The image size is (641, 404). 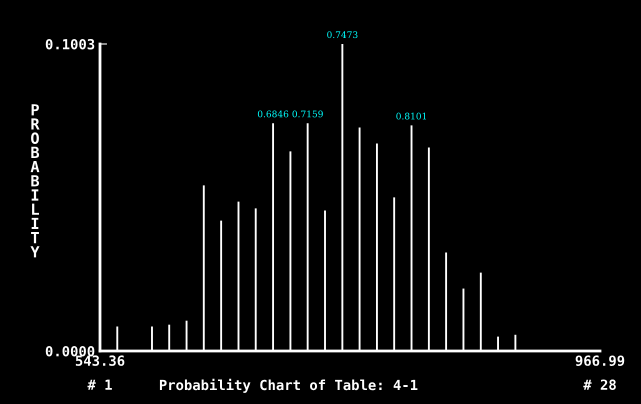 What do you see at coordinates (342, 34) in the screenshot?
I see `annotation: 0.7473` at bounding box center [342, 34].